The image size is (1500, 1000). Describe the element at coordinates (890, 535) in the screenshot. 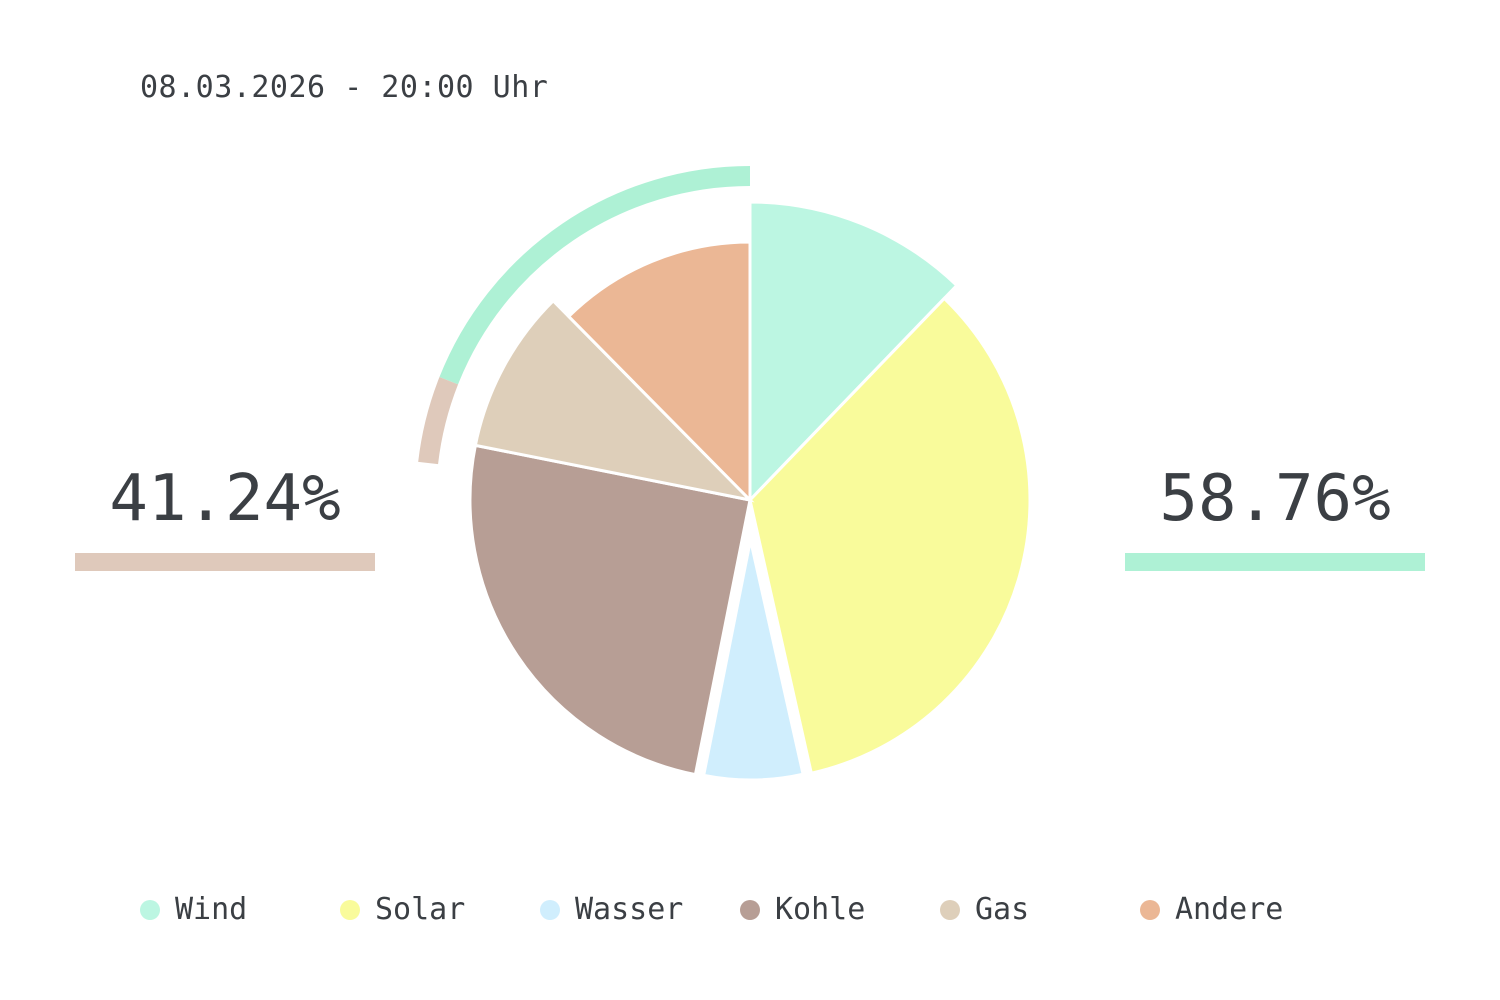

I see `pie-slice-solar` at that location.